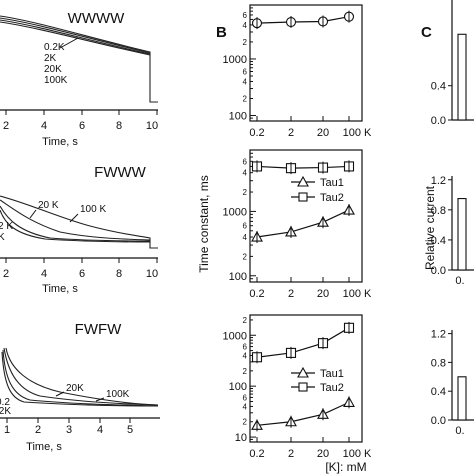 The image size is (474, 474). I want to click on trace-label: 2 K, so click(6, 226).